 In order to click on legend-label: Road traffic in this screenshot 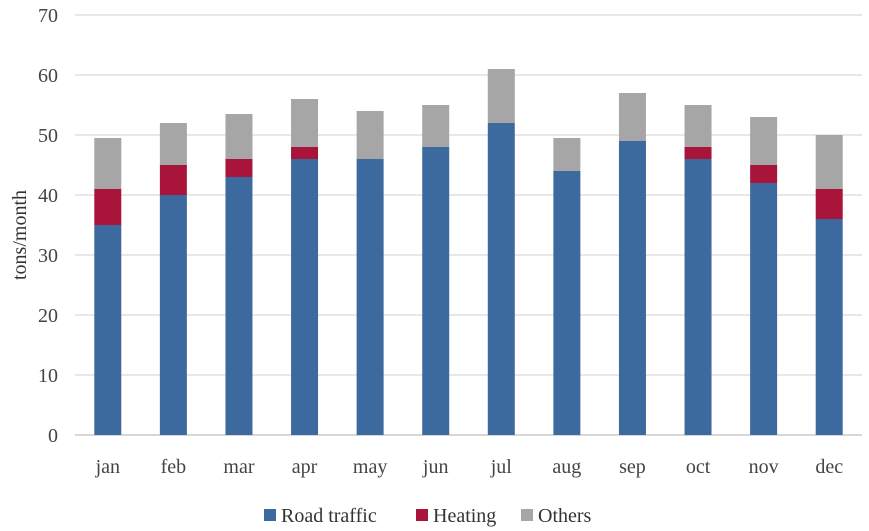, I will do `click(329, 516)`.